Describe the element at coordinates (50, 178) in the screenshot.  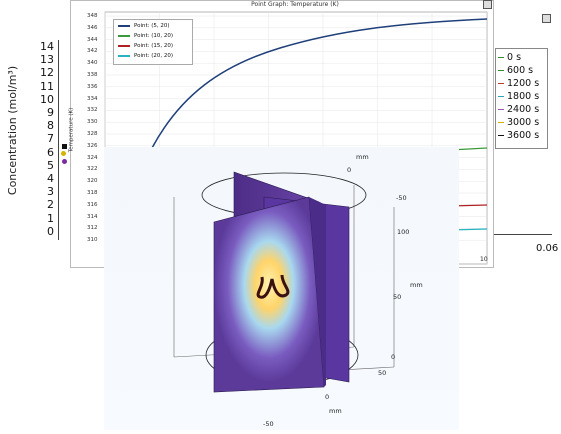
I see `concentration-tick-label: 4` at that location.